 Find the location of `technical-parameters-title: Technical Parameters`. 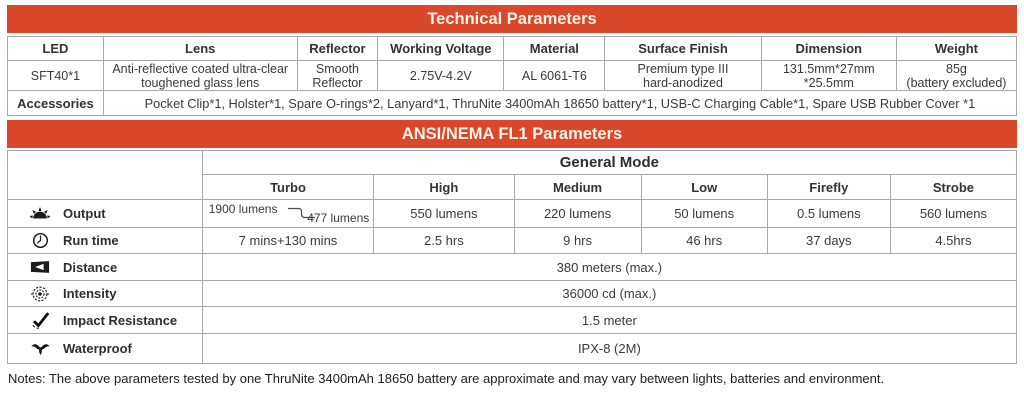

technical-parameters-title: Technical Parameters is located at coordinates (512, 19).